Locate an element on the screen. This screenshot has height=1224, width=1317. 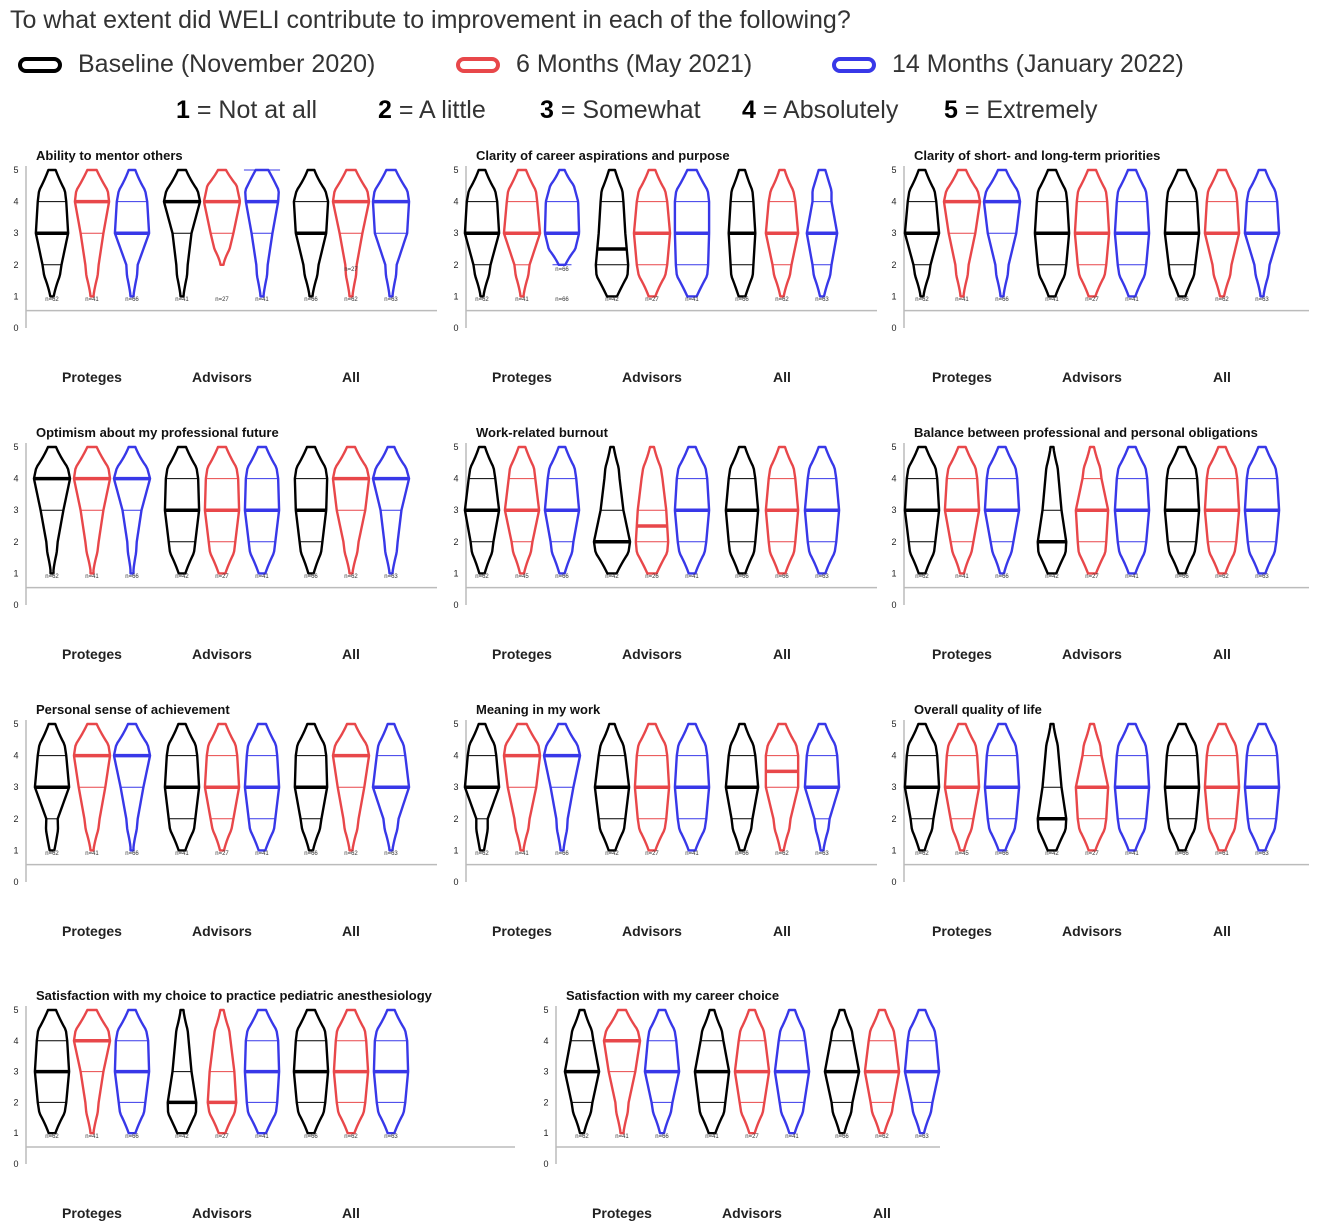
violin: n=61 is located at coordinates (1222, 789).